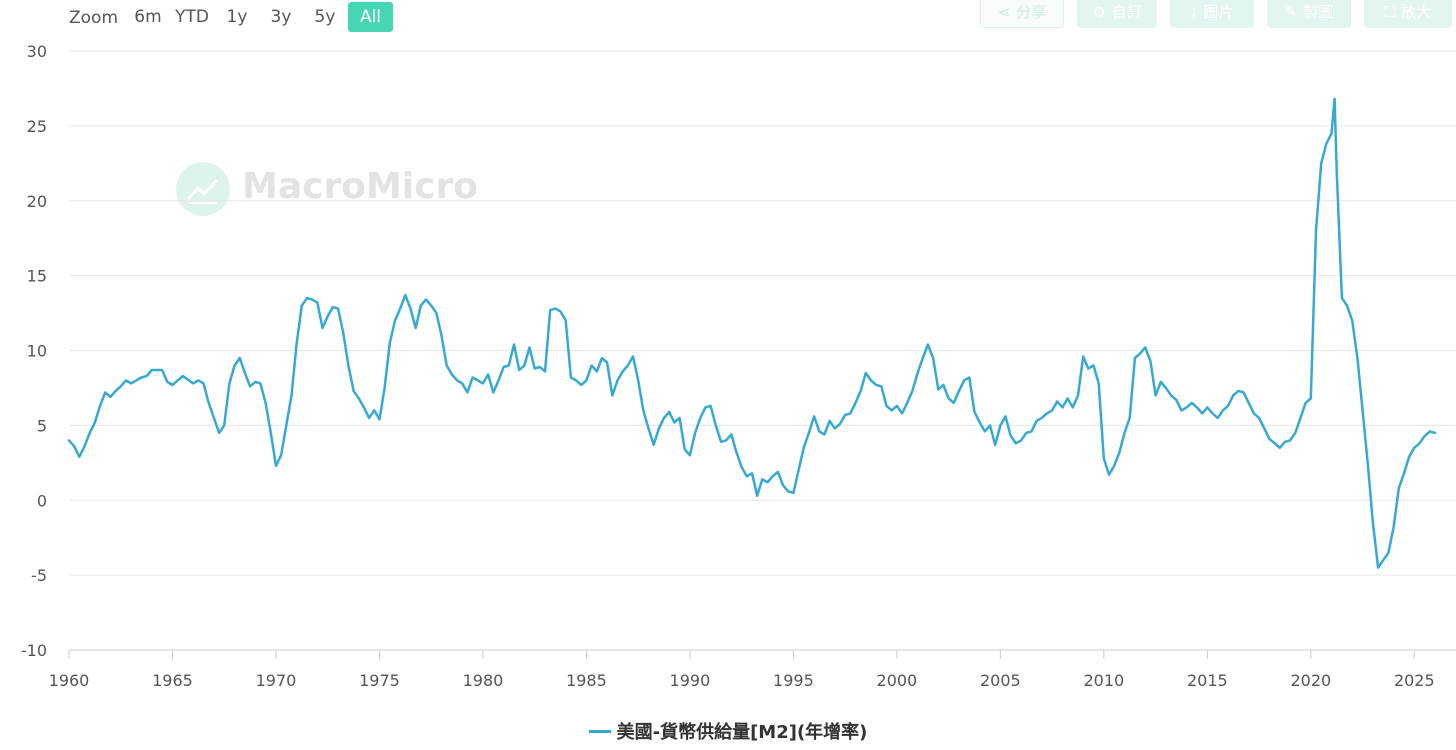 The width and height of the screenshot is (1456, 750). What do you see at coordinates (1000, 680) in the screenshot?
I see `x-tick-label: 2005` at bounding box center [1000, 680].